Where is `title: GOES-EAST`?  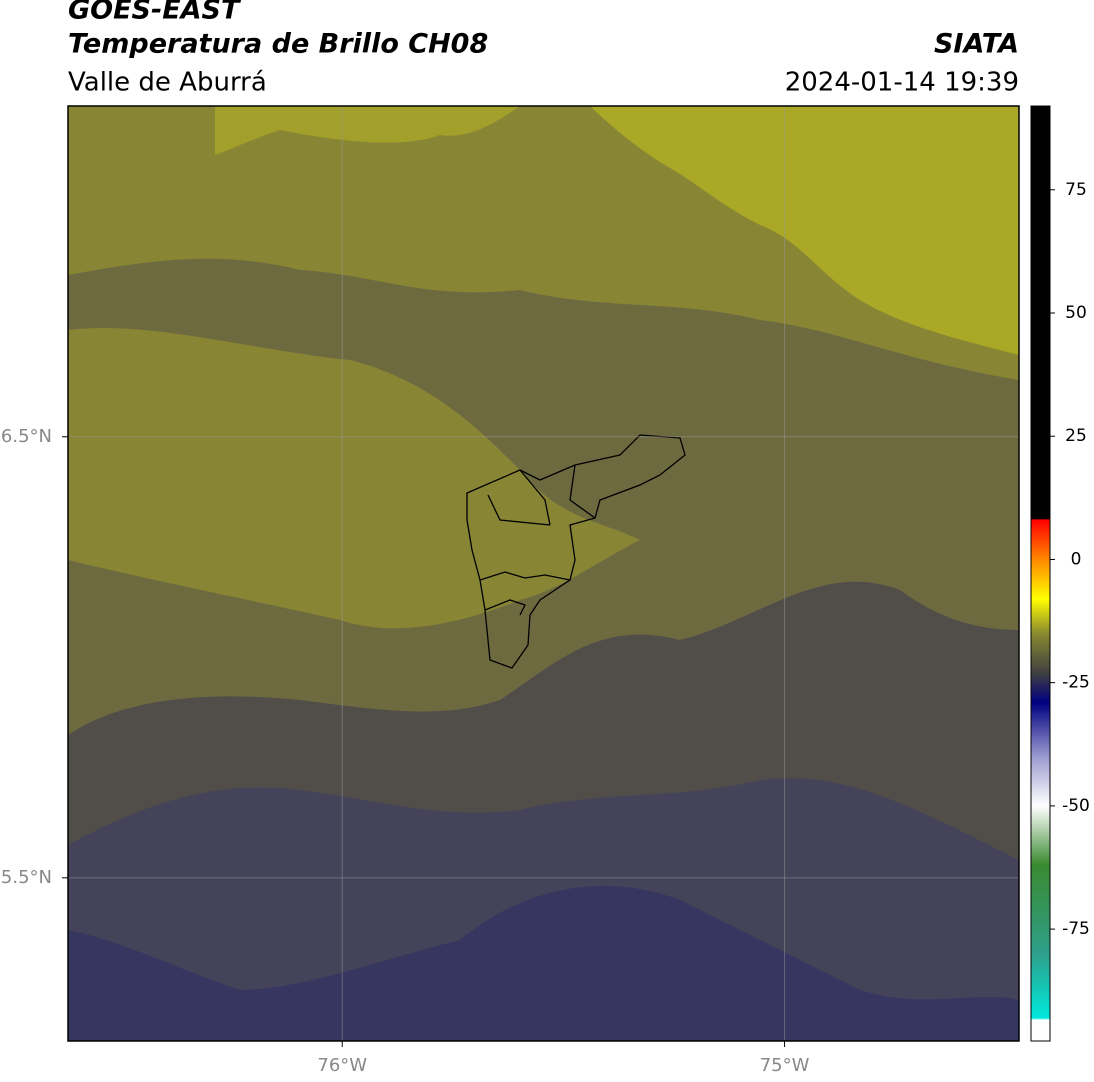 title: GOES-EAST is located at coordinates (155, 13).